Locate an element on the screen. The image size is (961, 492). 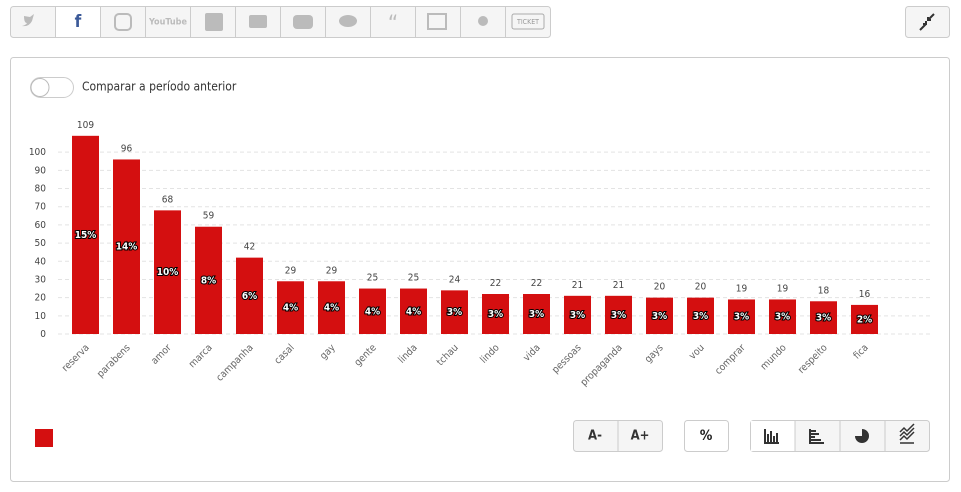
y-tick-label: 80 is located at coordinates (41, 189).